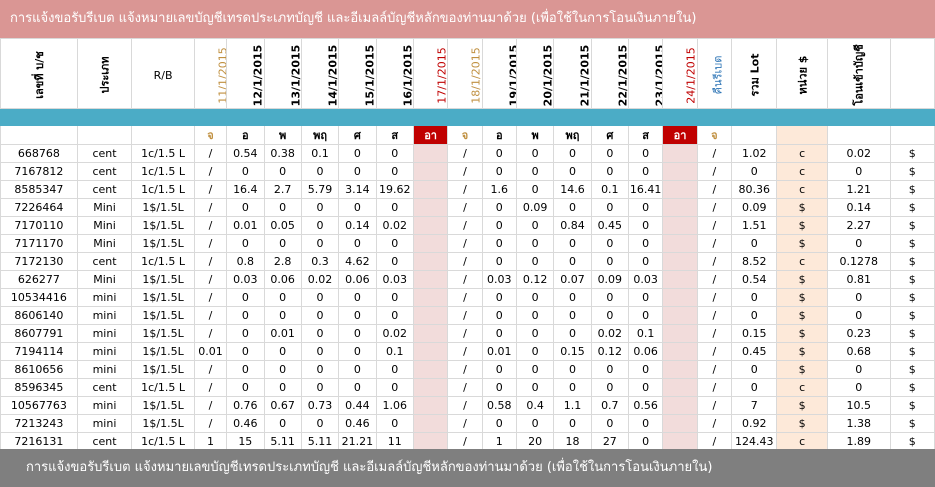 The image size is (935, 487). I want to click on day-value-cell: 11, so click(394, 441).